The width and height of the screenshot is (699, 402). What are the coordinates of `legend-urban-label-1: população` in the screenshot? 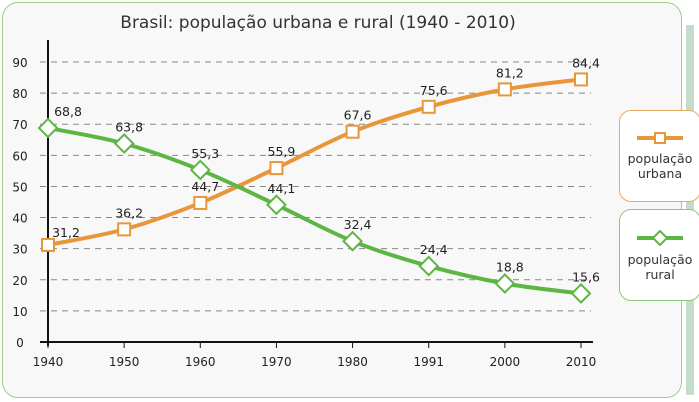 It's located at (660, 158).